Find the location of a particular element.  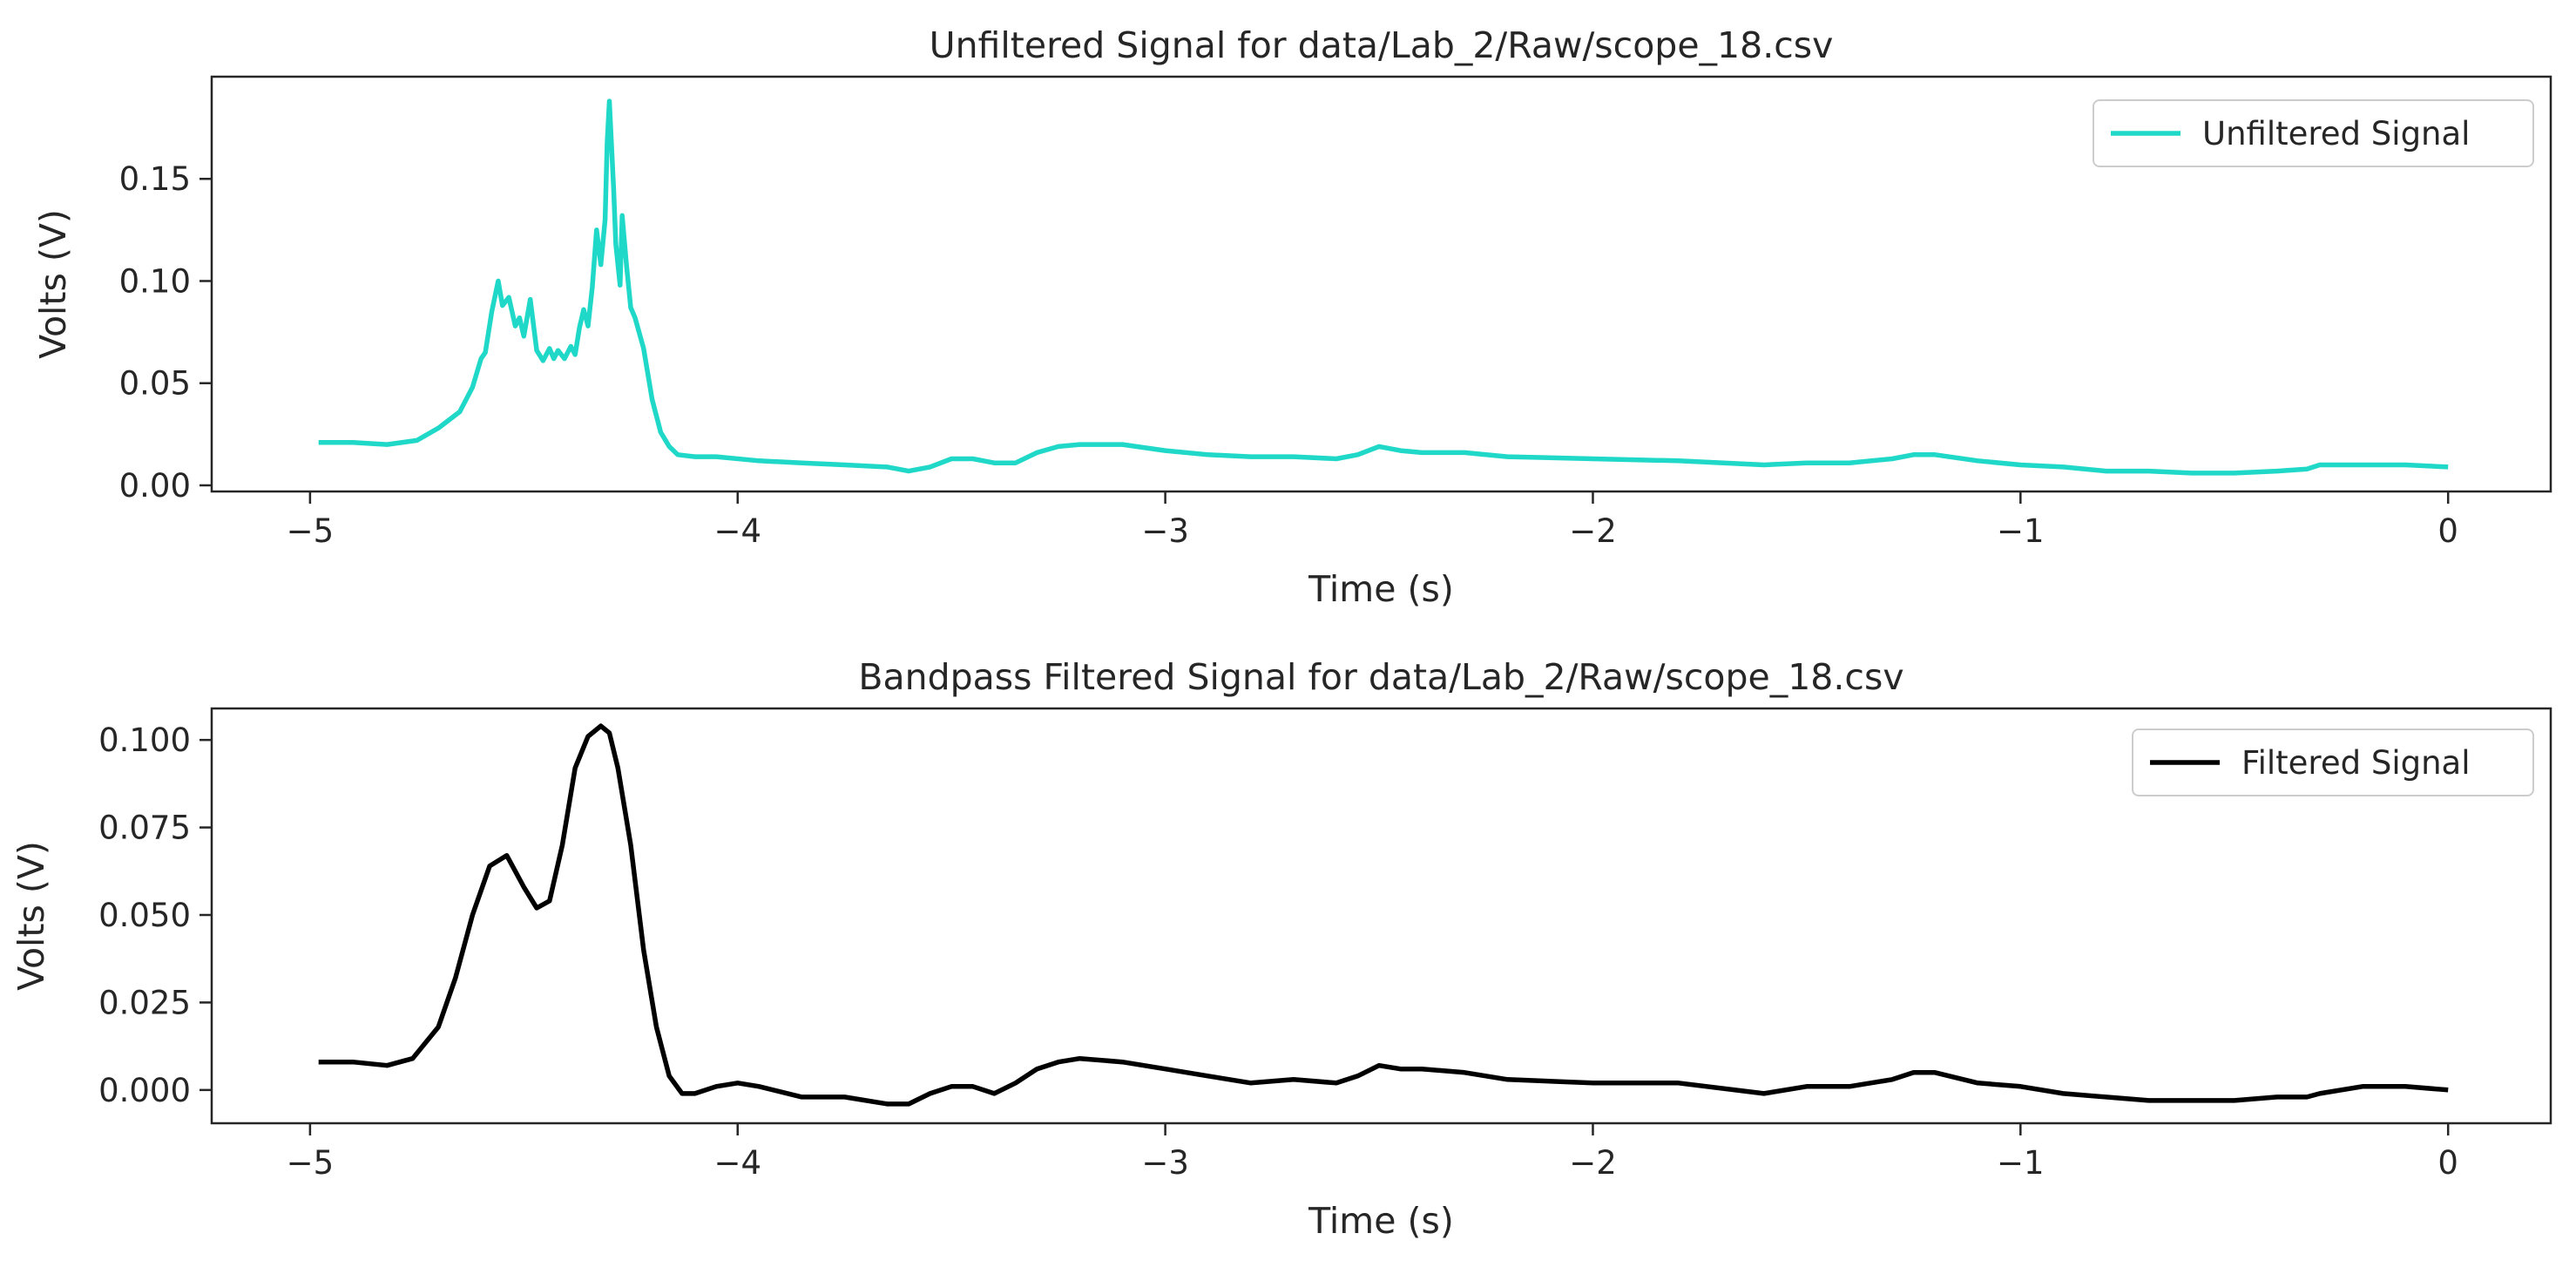

y-tick-label: 0.10 is located at coordinates (155, 281).